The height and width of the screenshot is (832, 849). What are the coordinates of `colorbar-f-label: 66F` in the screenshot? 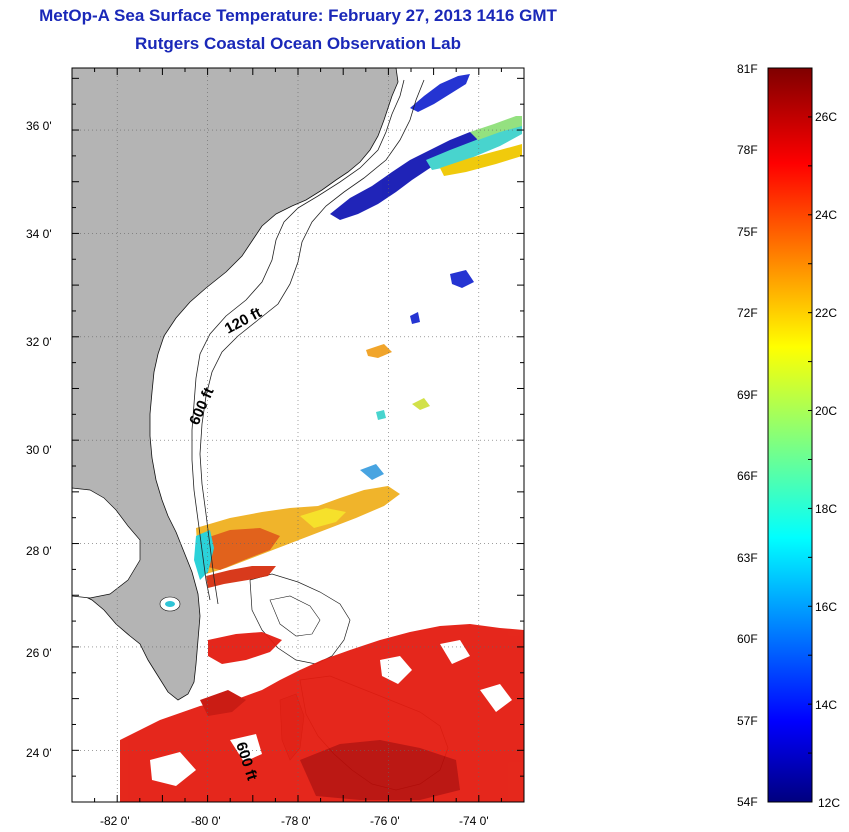 It's located at (747, 476).